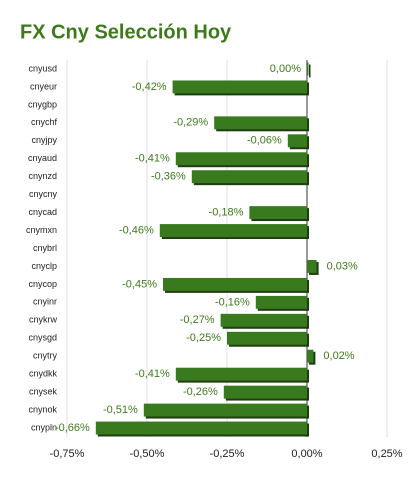 The image size is (408, 480). Describe the element at coordinates (43, 374) in the screenshot. I see `y-tick-label: cnydkk` at that location.